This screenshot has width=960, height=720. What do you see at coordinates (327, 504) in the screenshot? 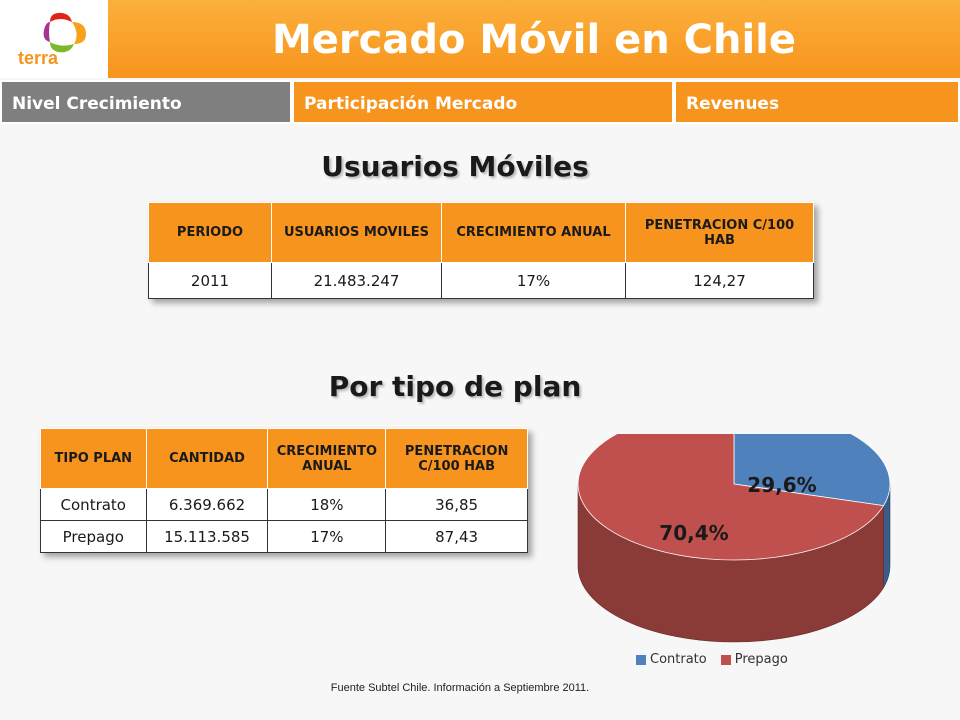
I see `cell-crecimiento: 18%` at bounding box center [327, 504].